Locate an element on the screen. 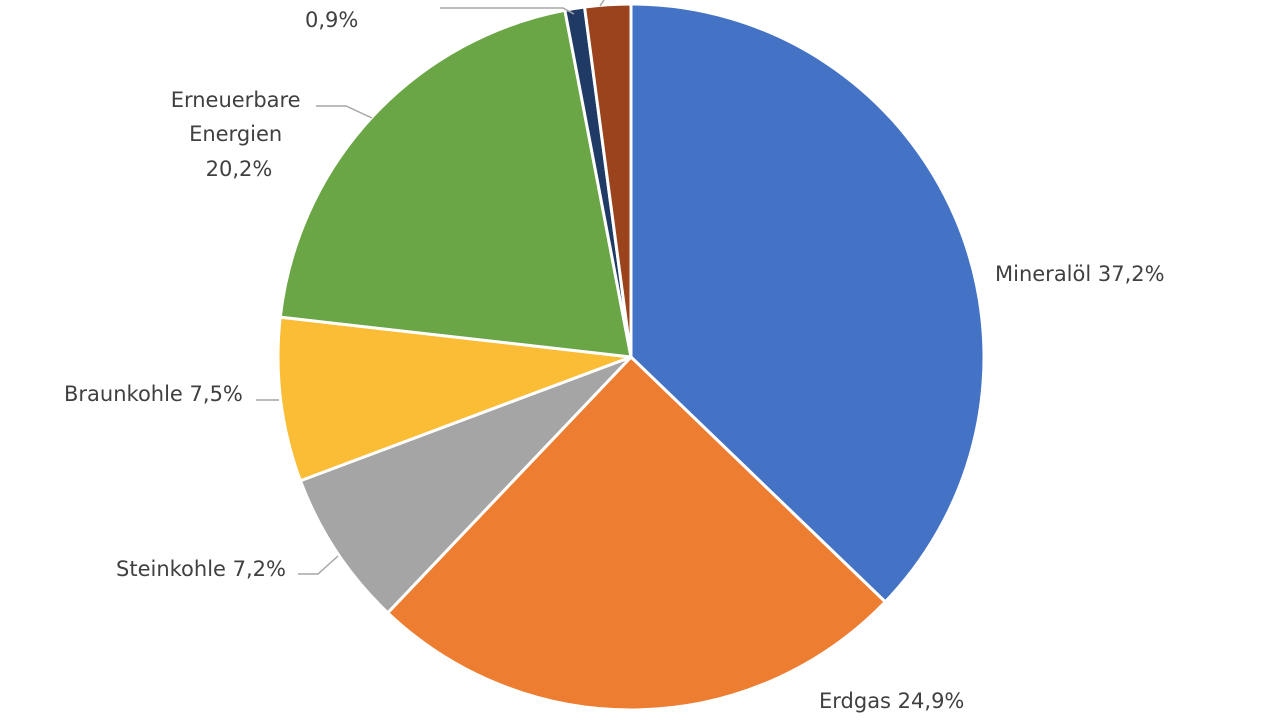  data-label-braunkohle: Braunkohle 7,5% is located at coordinates (153, 394).